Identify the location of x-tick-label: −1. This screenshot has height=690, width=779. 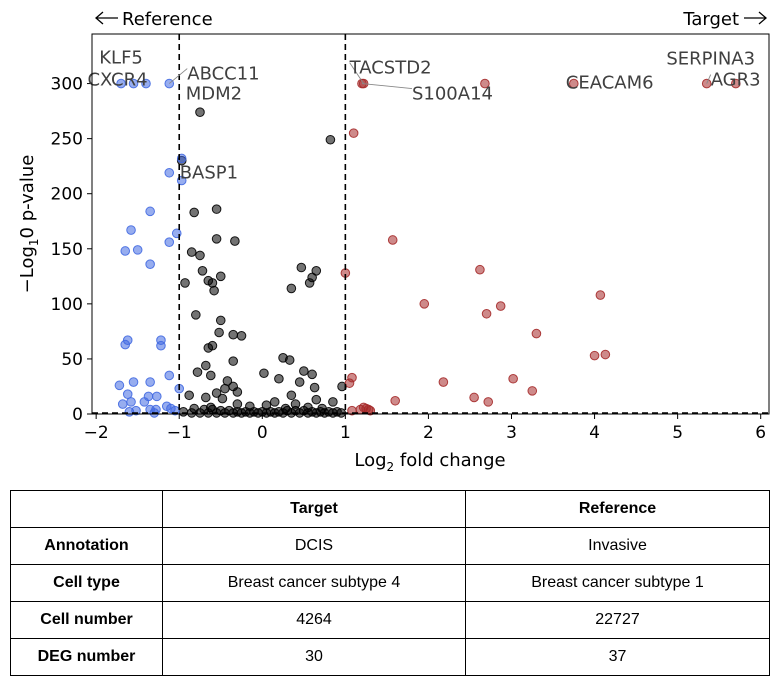
(179, 433).